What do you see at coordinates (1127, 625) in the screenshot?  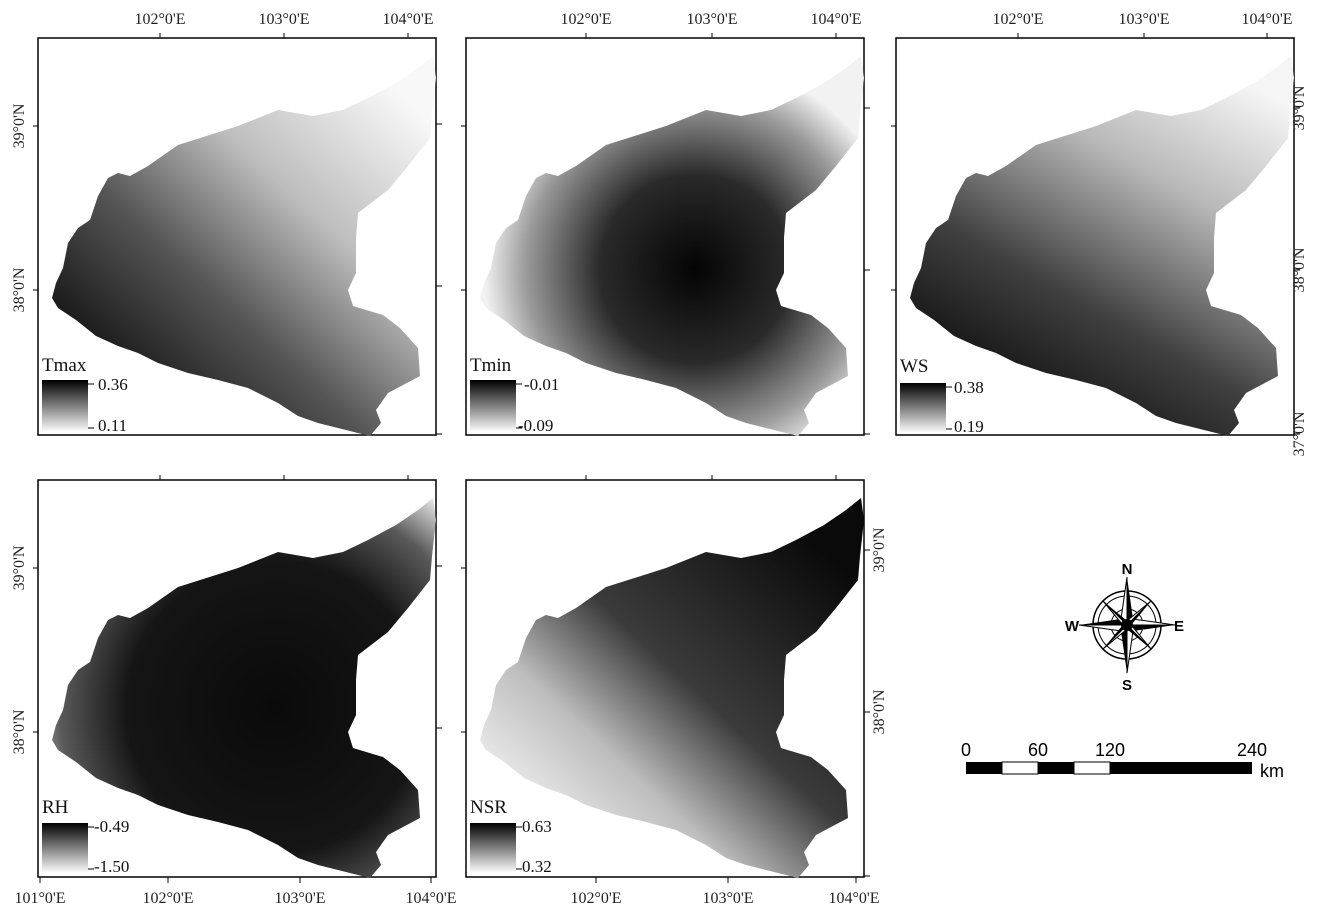 I see `compass-star-icon` at bounding box center [1127, 625].